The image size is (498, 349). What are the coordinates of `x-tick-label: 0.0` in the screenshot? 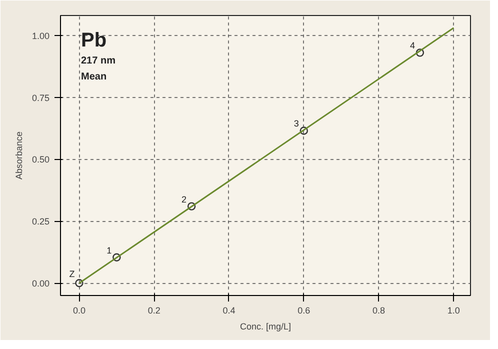 It's located at (79, 311).